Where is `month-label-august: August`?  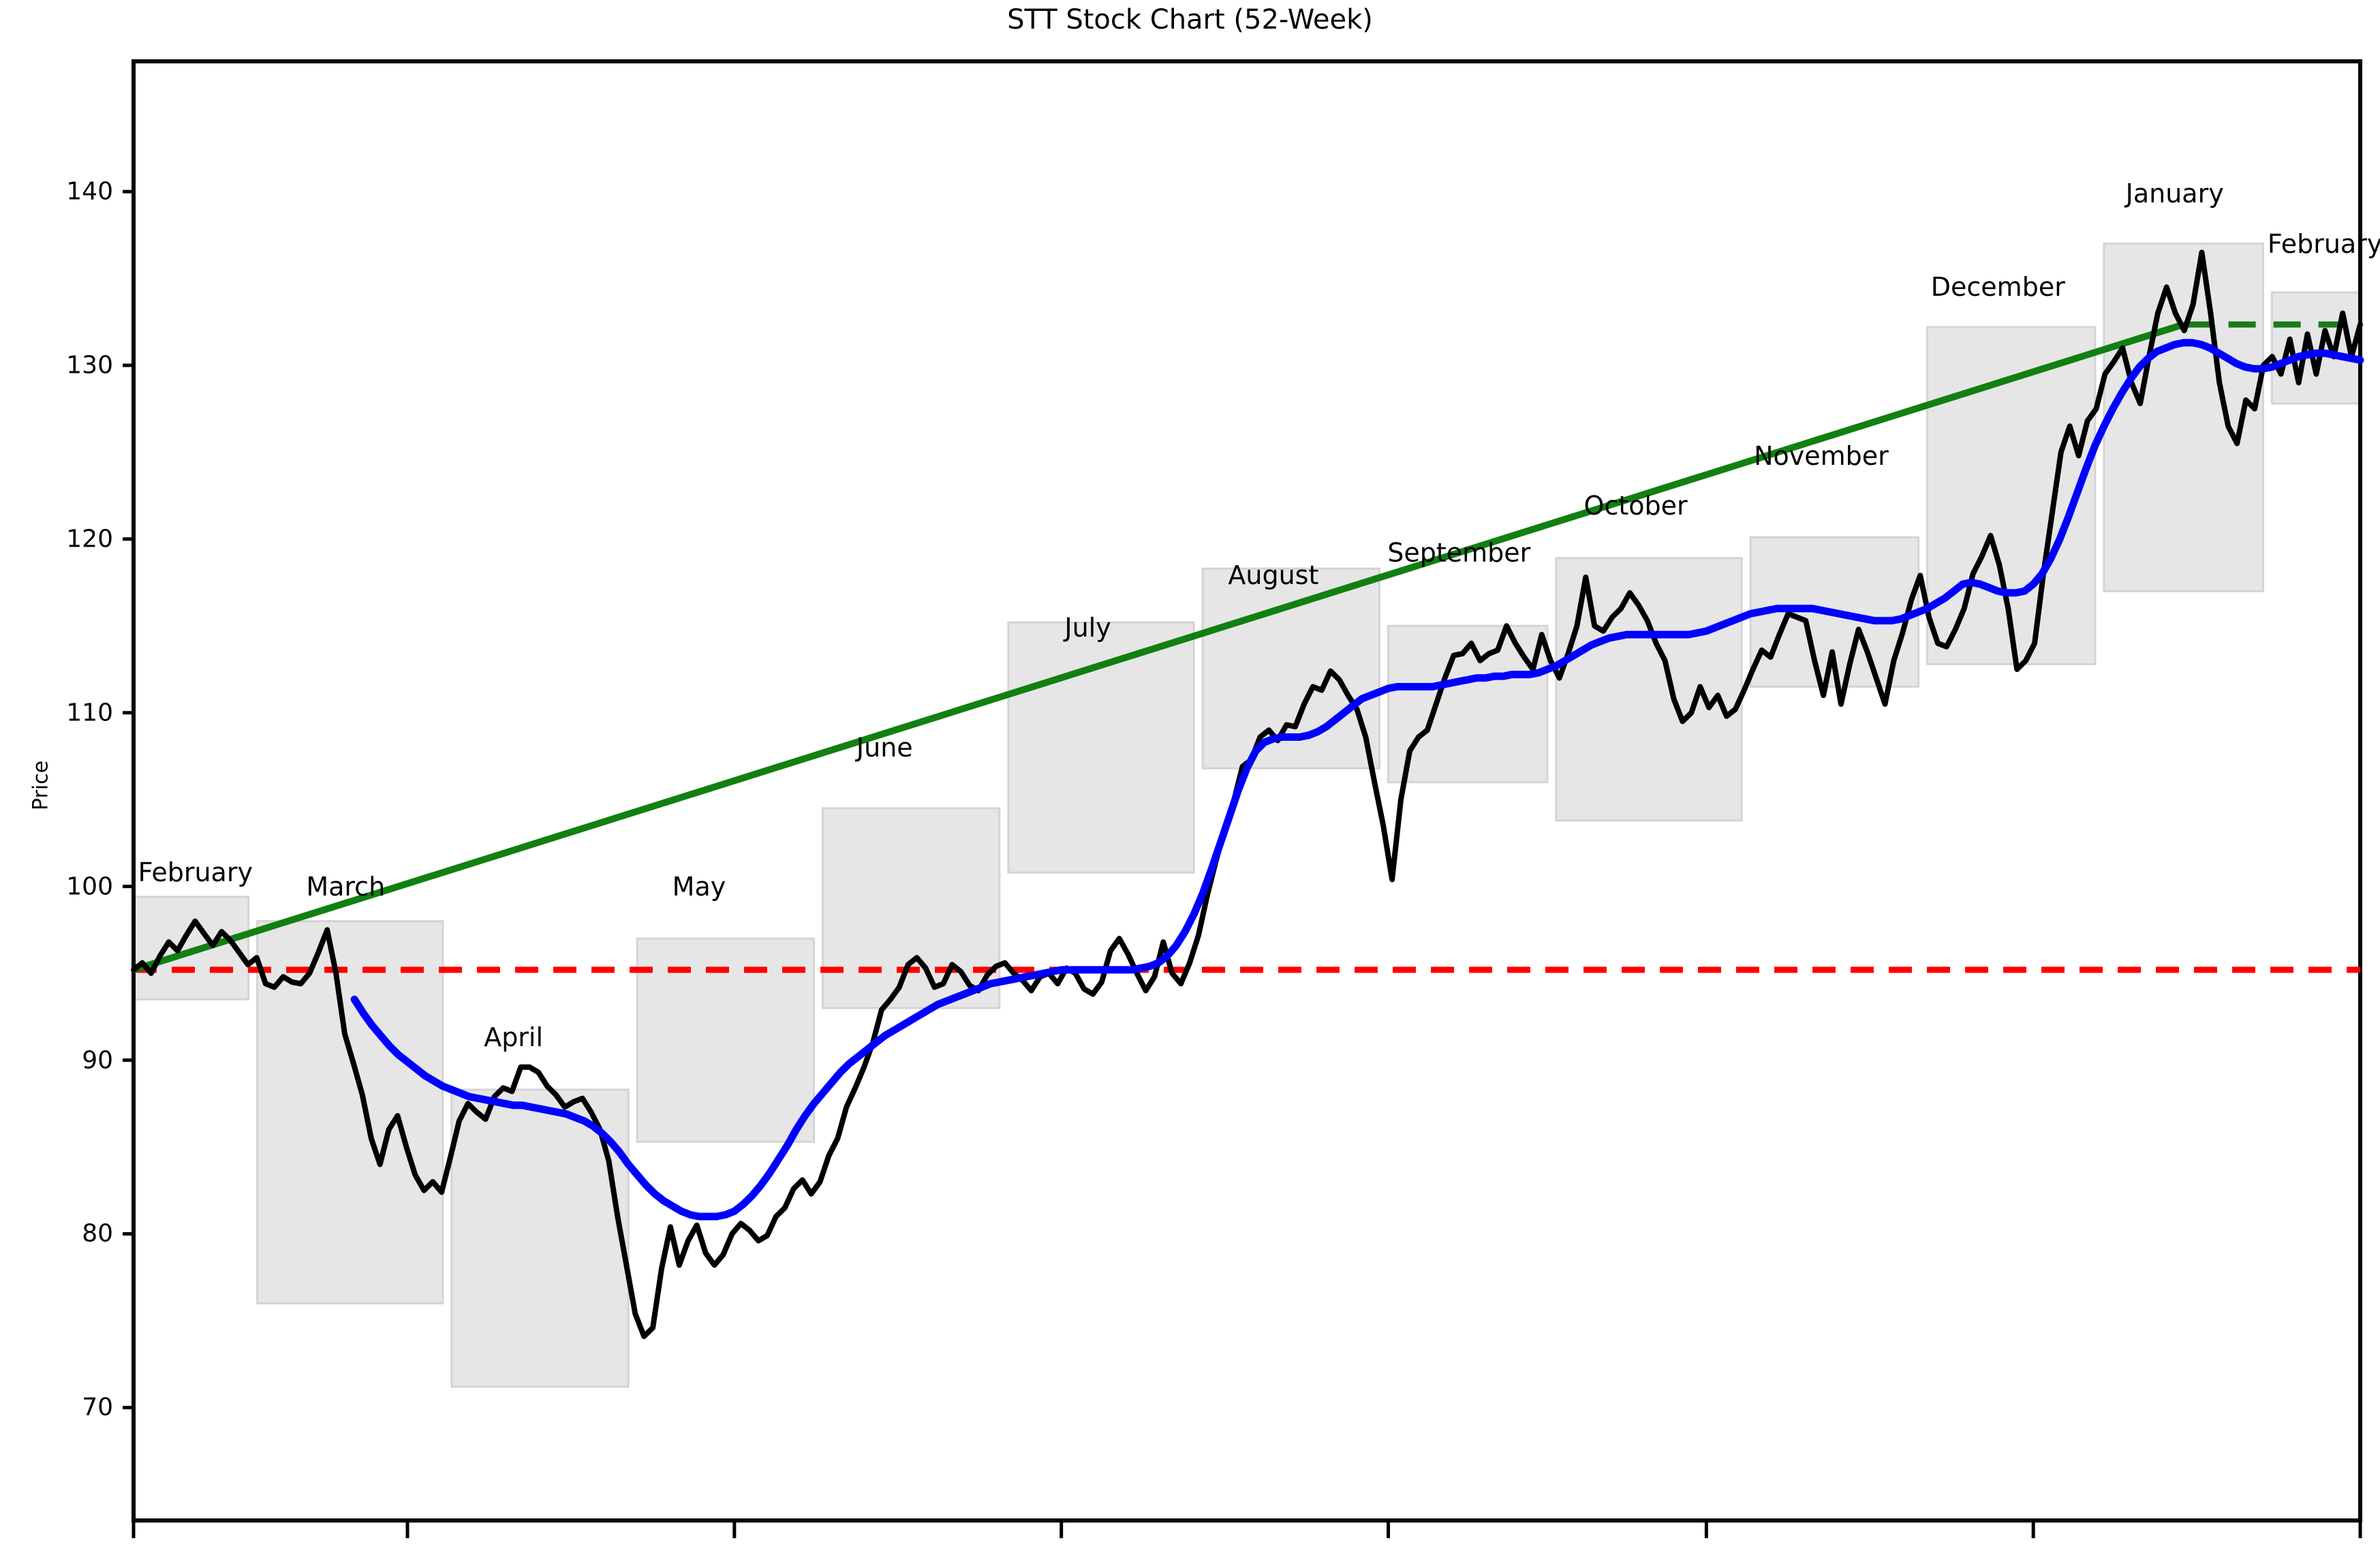 month-label-august: August is located at coordinates (1273, 575).